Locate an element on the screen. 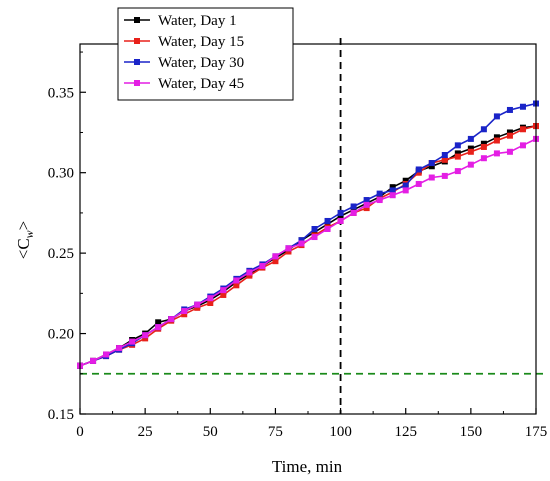  y-tick-label: 0.25 is located at coordinates (61, 254).